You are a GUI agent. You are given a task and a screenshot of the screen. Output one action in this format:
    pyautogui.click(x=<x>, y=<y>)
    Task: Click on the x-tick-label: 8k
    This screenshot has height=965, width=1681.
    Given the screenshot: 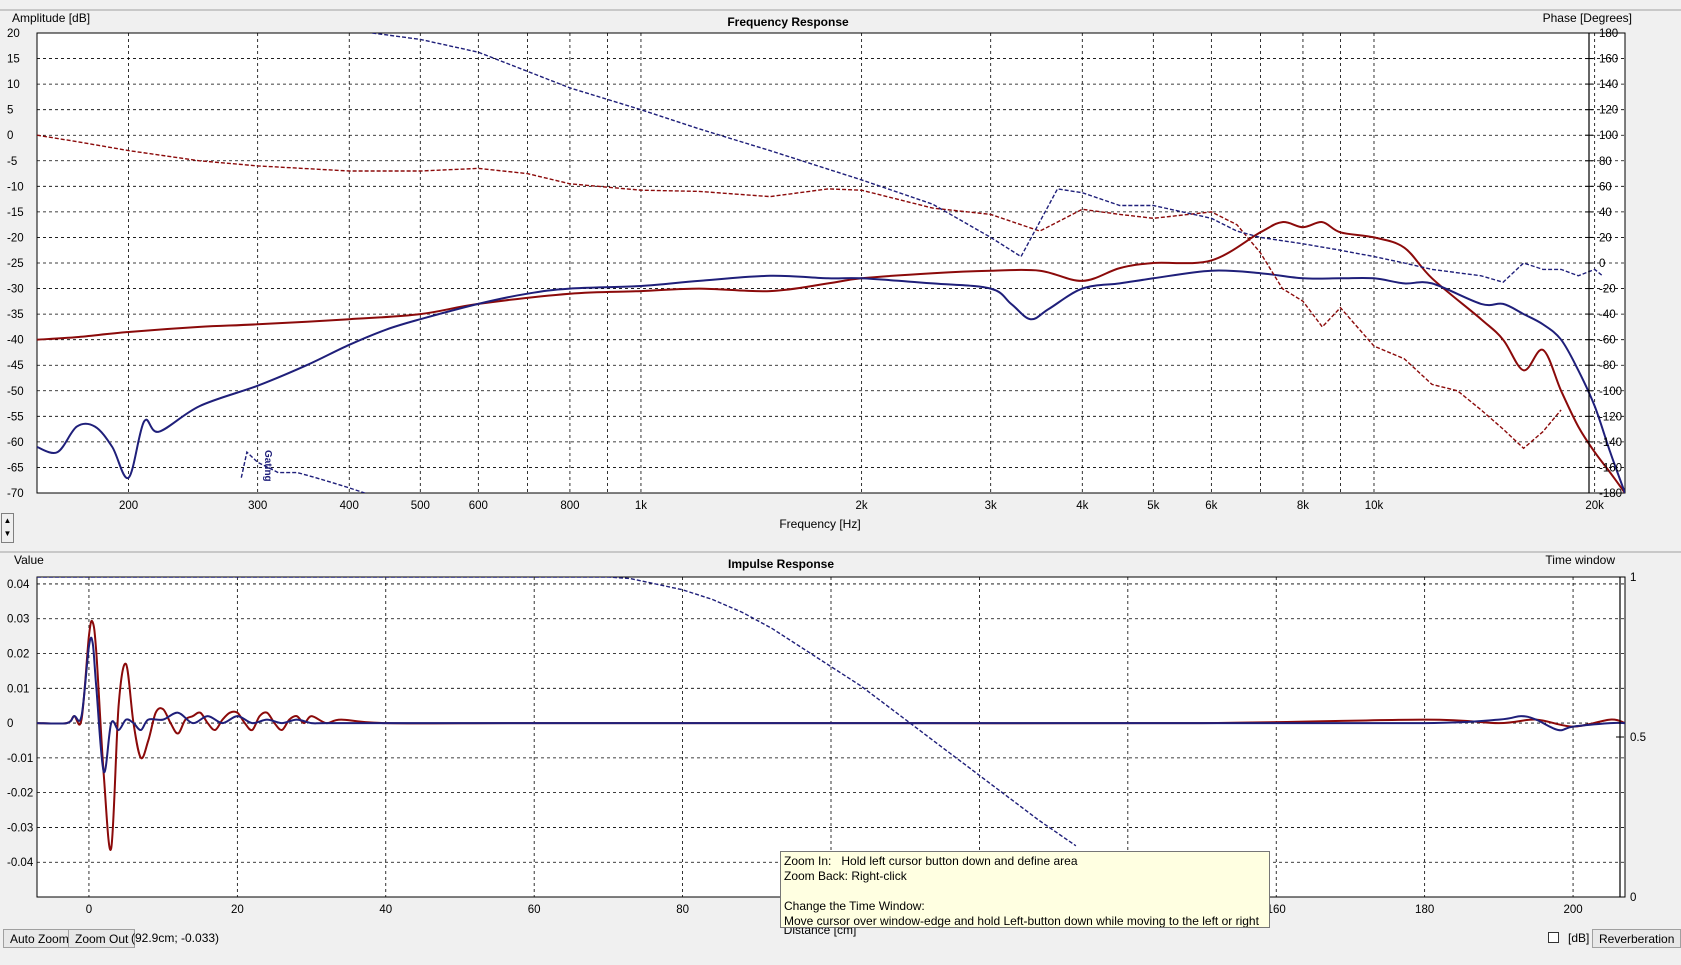 What is the action you would take?
    pyautogui.click(x=1303, y=506)
    